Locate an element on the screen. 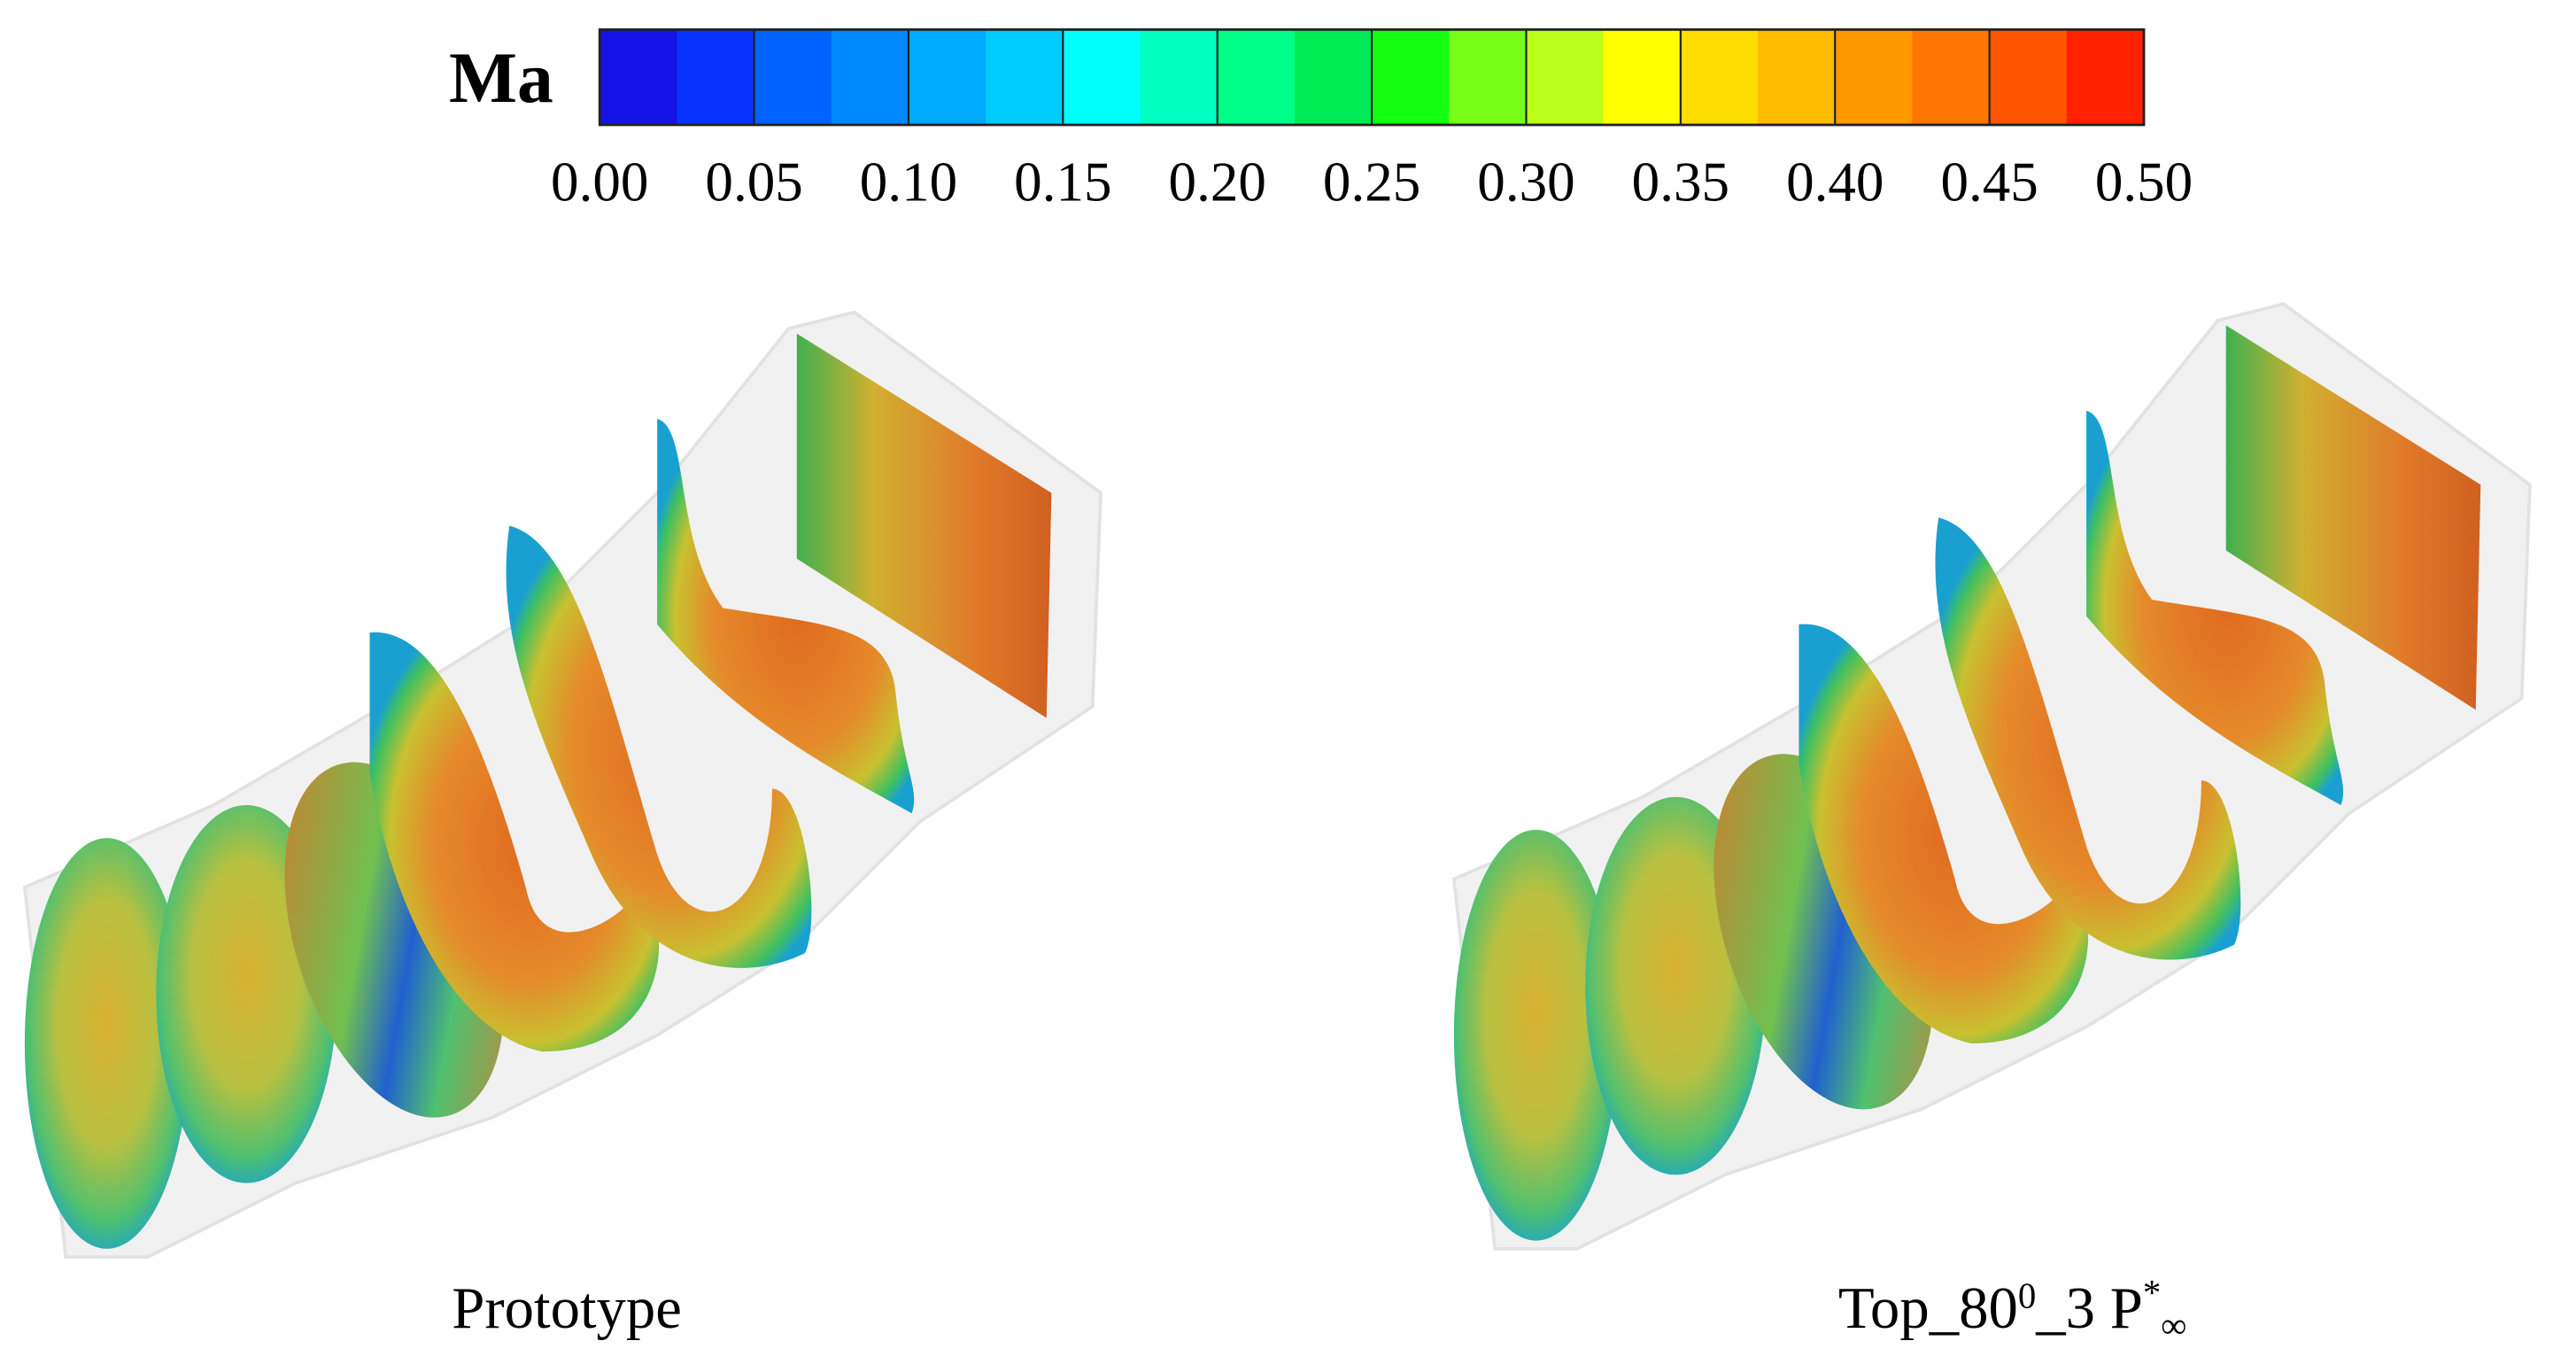 The width and height of the screenshot is (2576, 1372). colorbar-tick-label: 0.35 is located at coordinates (1680, 182).